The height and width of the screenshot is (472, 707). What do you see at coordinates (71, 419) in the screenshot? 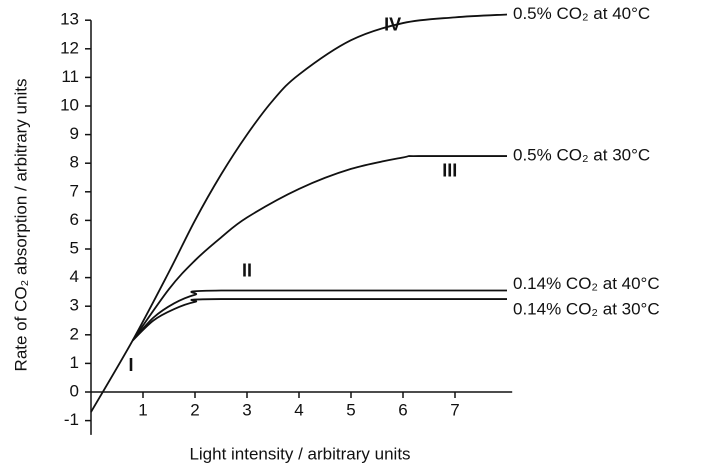
I see `y-tick-label: -1` at bounding box center [71, 419].